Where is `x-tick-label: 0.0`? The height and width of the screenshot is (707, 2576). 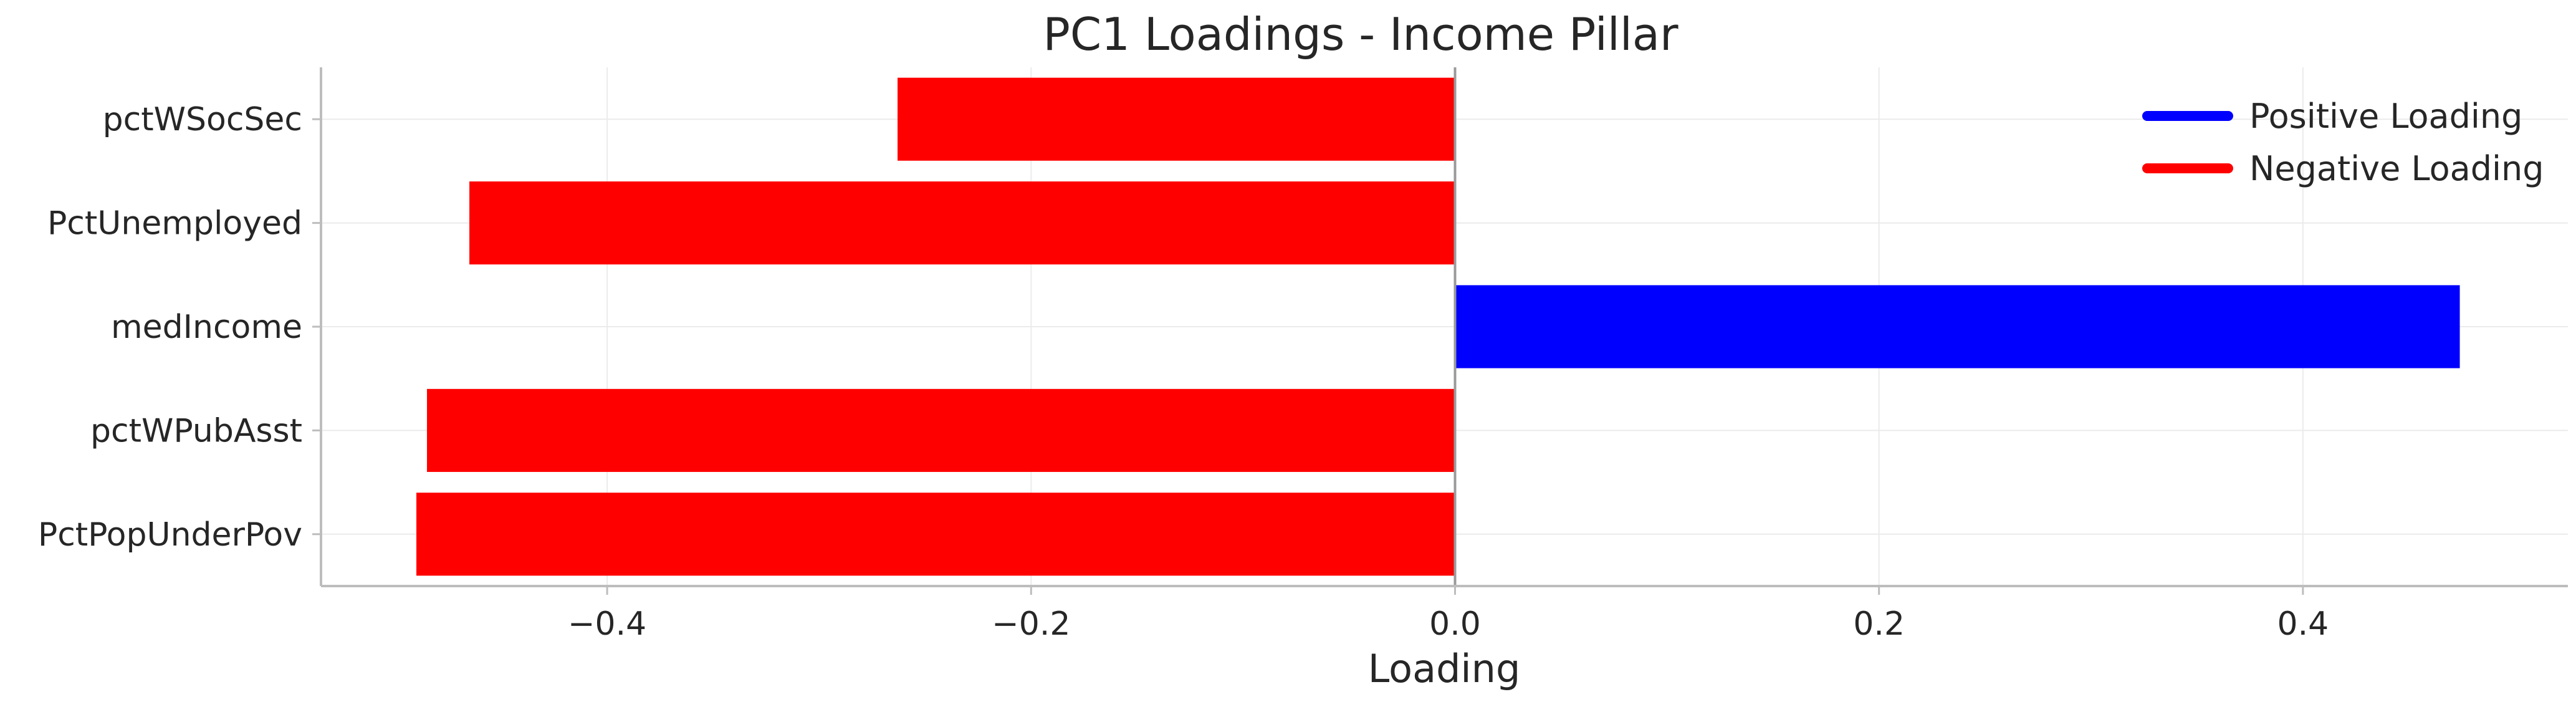 x-tick-label: 0.0 is located at coordinates (1455, 624).